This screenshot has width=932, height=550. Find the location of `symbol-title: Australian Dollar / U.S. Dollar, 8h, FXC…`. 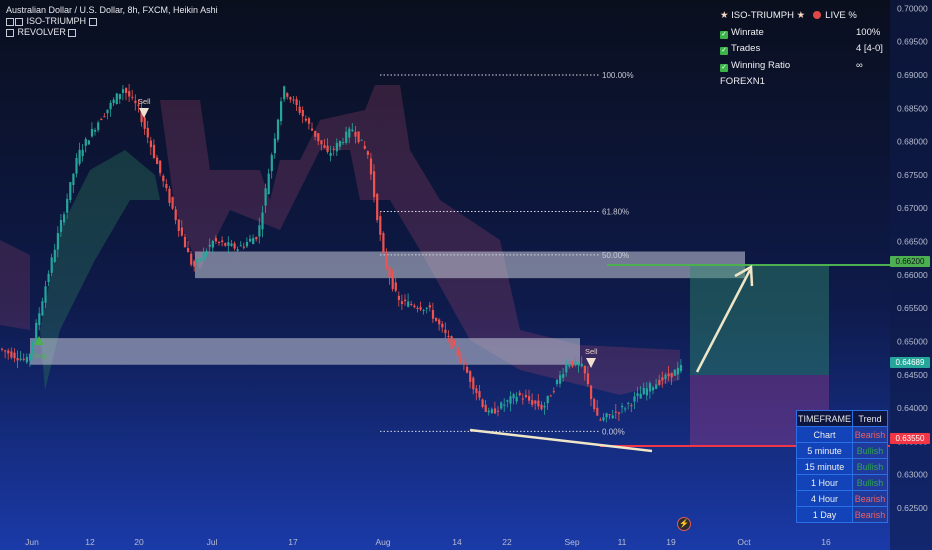

symbol-title: Australian Dollar / U.S. Dollar, 8h, FXC… is located at coordinates (112, 10).